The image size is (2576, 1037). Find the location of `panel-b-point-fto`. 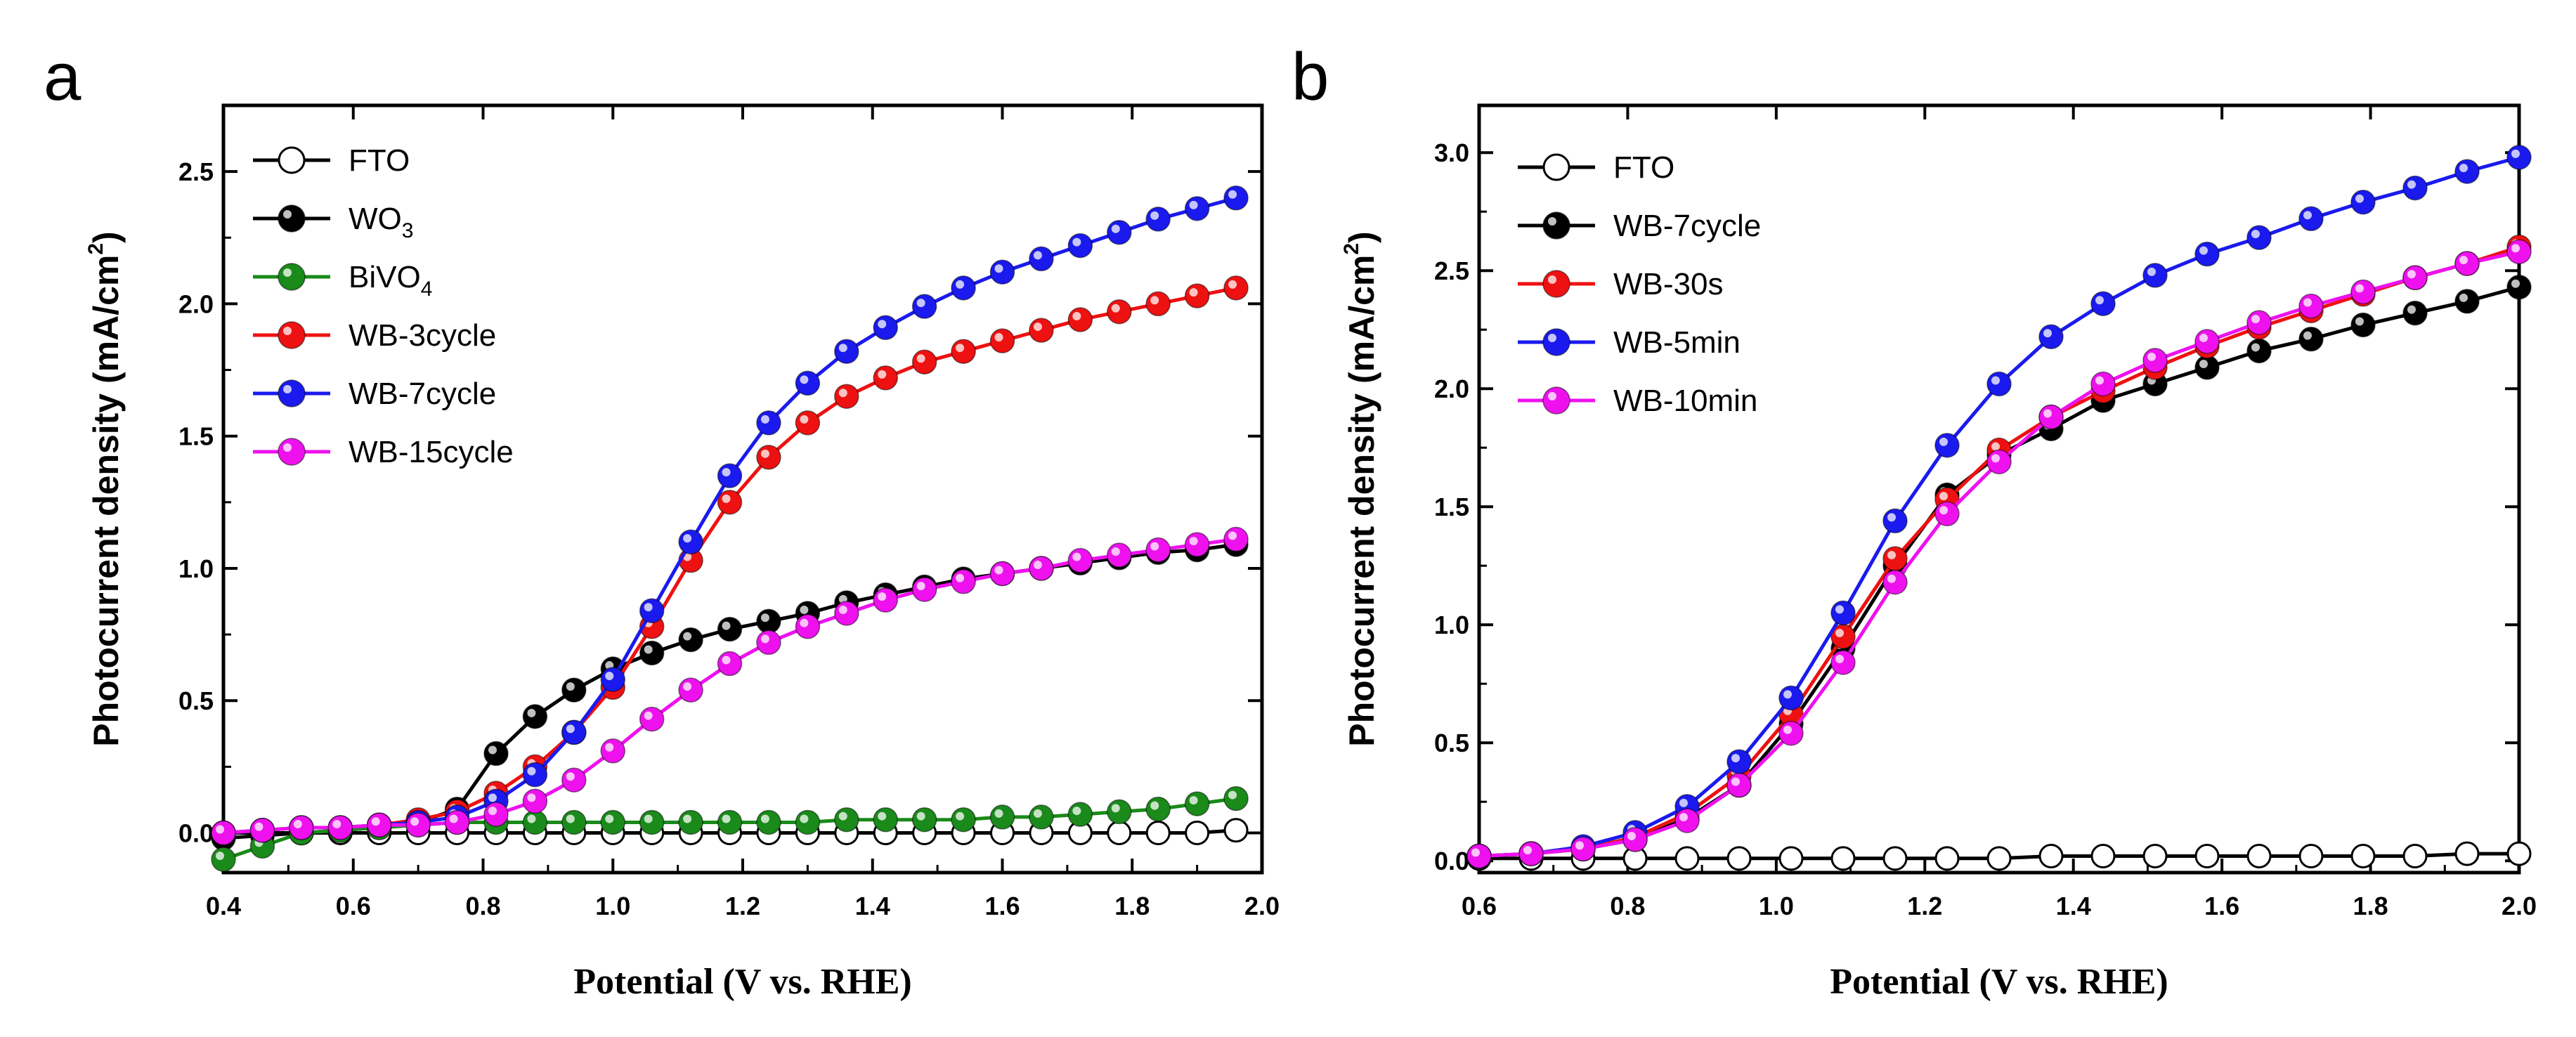

panel-b-point-fto is located at coordinates (2311, 855).